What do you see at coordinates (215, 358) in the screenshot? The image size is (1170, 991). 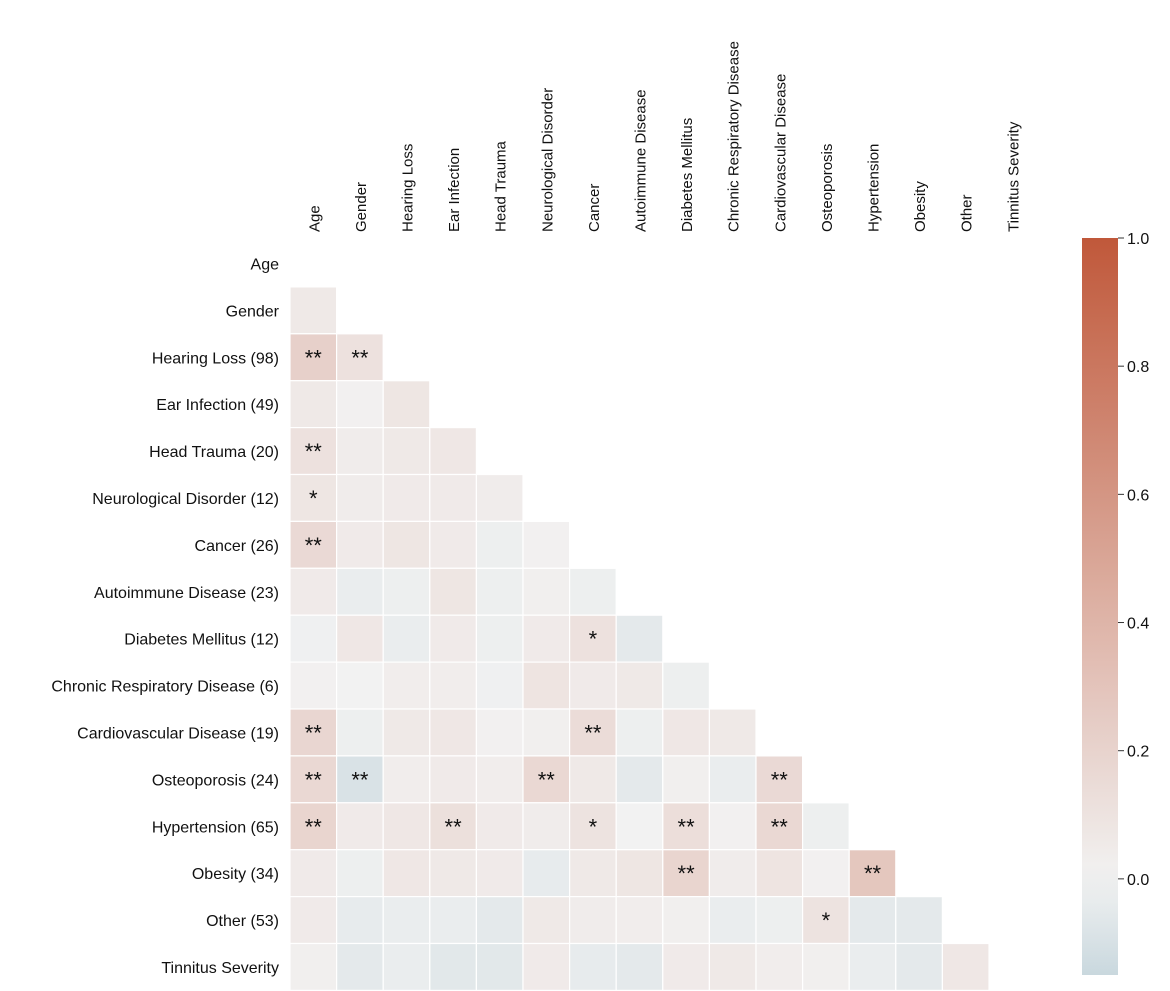 I see `row-label-hearing-loss: Hearing Loss (98)` at bounding box center [215, 358].